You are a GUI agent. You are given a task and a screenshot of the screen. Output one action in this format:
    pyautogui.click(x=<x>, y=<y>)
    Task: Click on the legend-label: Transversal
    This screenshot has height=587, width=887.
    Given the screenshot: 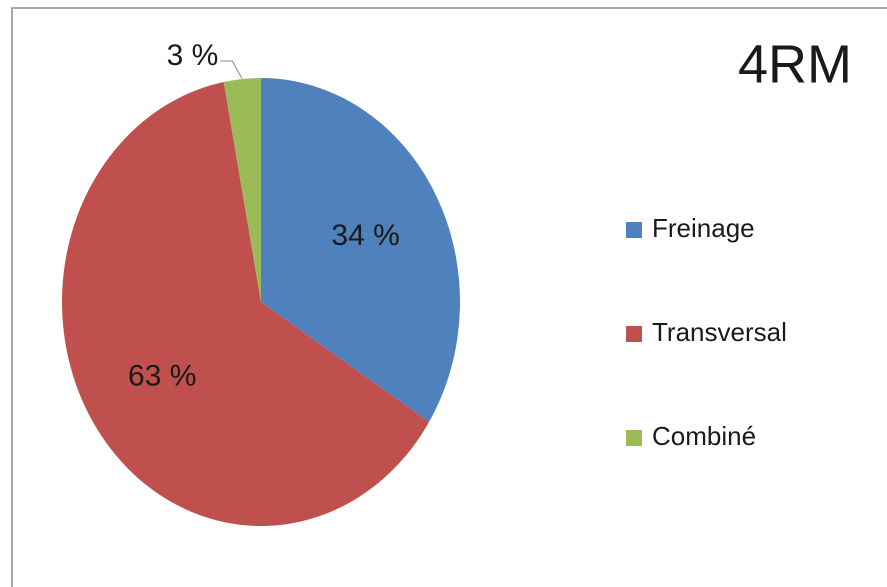 What is the action you would take?
    pyautogui.click(x=719, y=332)
    